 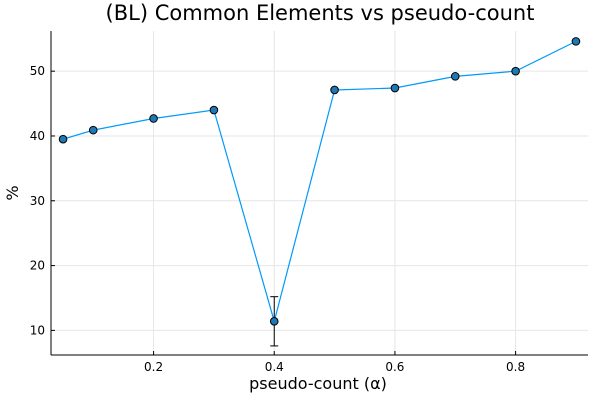 What do you see at coordinates (515, 367) in the screenshot?
I see `x-tick-label: 0.8` at bounding box center [515, 367].